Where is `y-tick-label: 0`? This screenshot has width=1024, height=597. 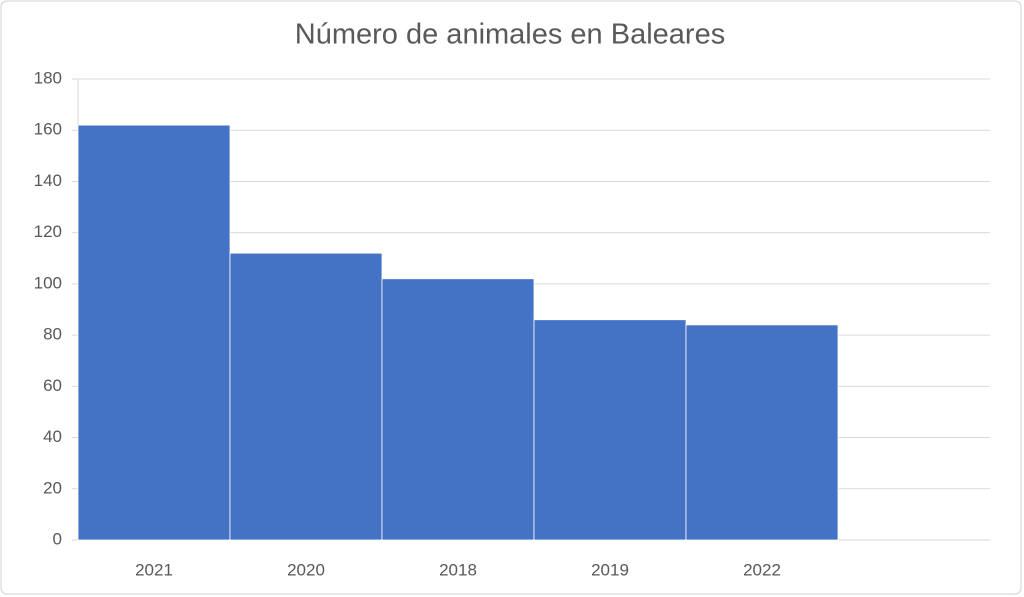 y-tick-label: 0 is located at coordinates (57, 538).